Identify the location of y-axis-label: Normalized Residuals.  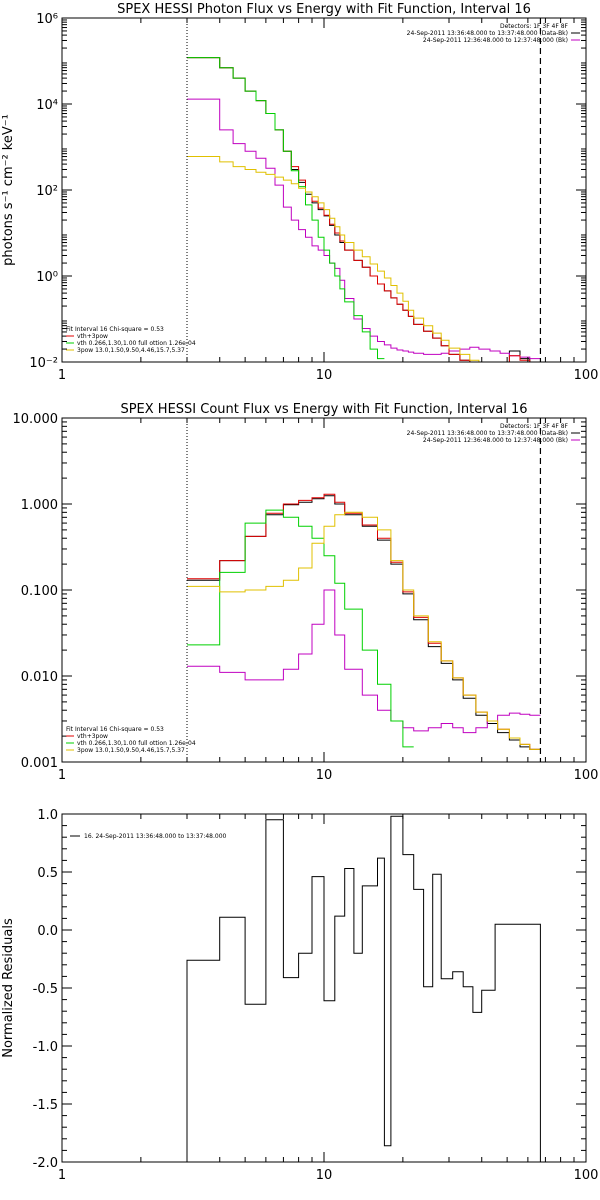
(8, 988).